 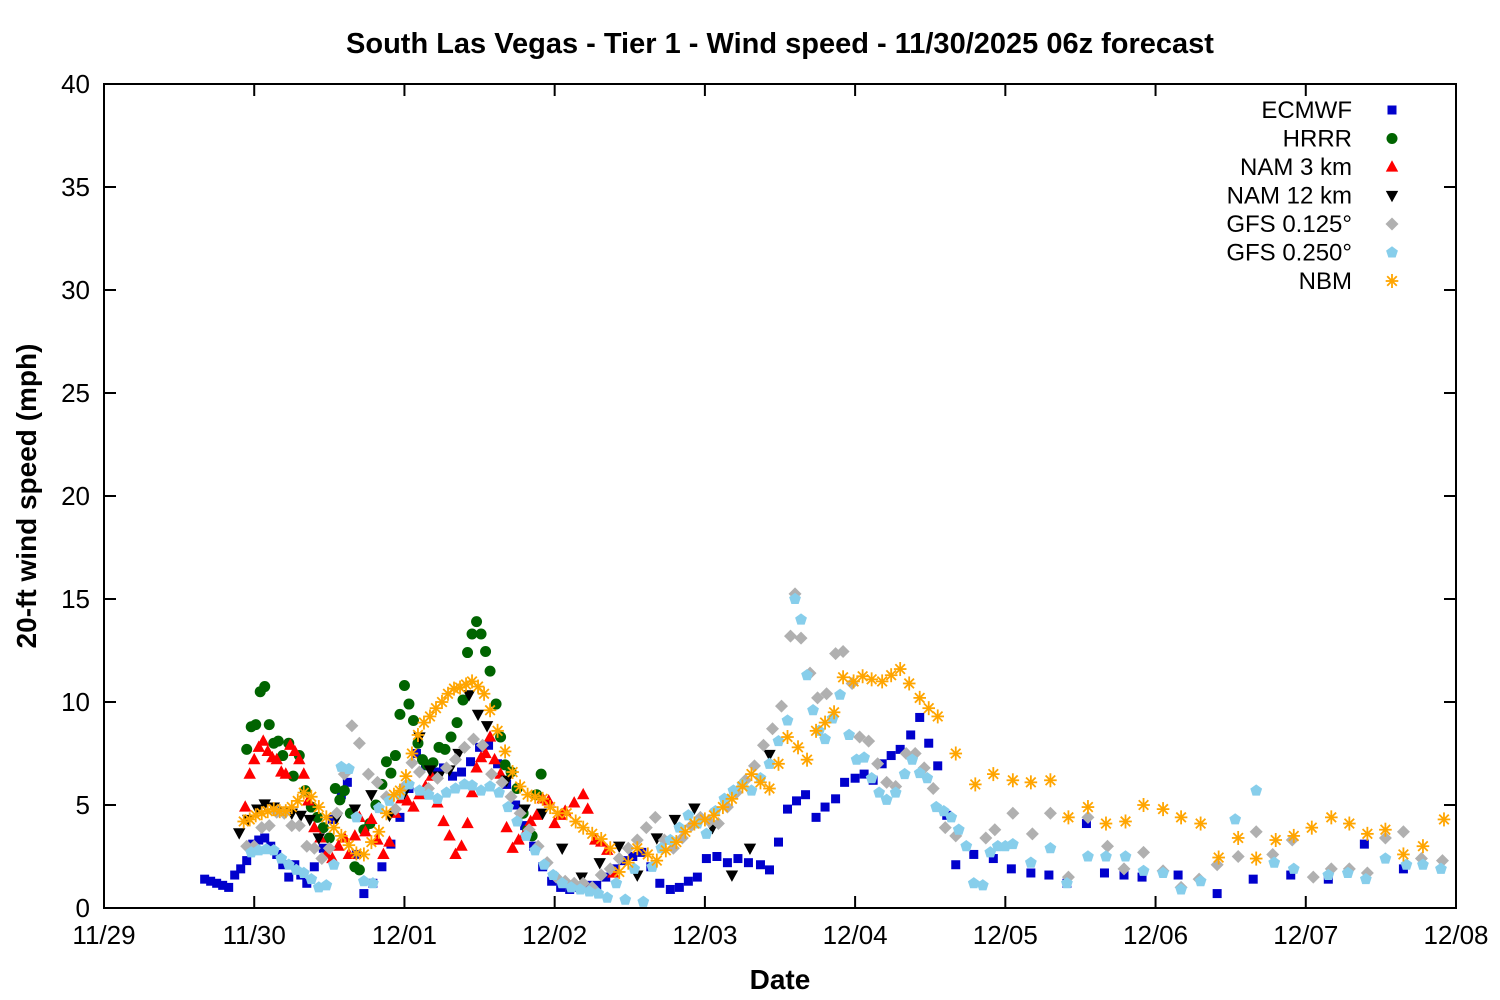 What do you see at coordinates (1349, 281) in the screenshot?
I see `legend-entry-nbm: NBM` at bounding box center [1349, 281].